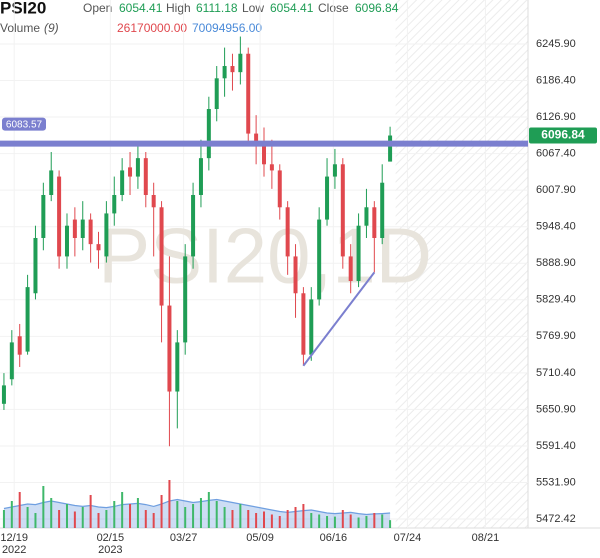 Image resolution: width=600 pixels, height=558 pixels. I want to click on label: High, so click(178, 8).